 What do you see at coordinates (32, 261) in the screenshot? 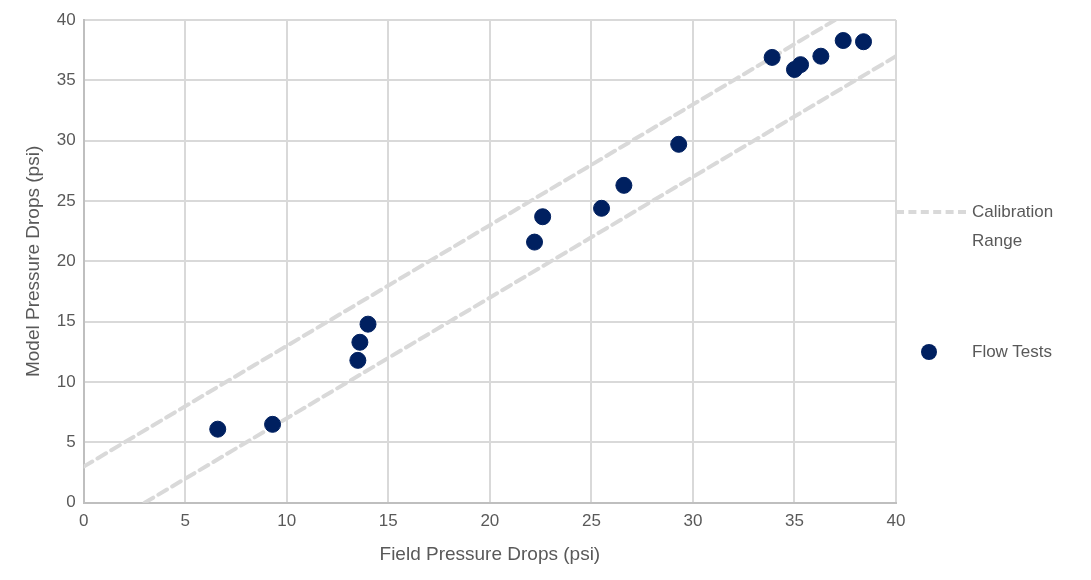
I see `y-axis-title: Model Pressure Drops (psi)` at bounding box center [32, 261].